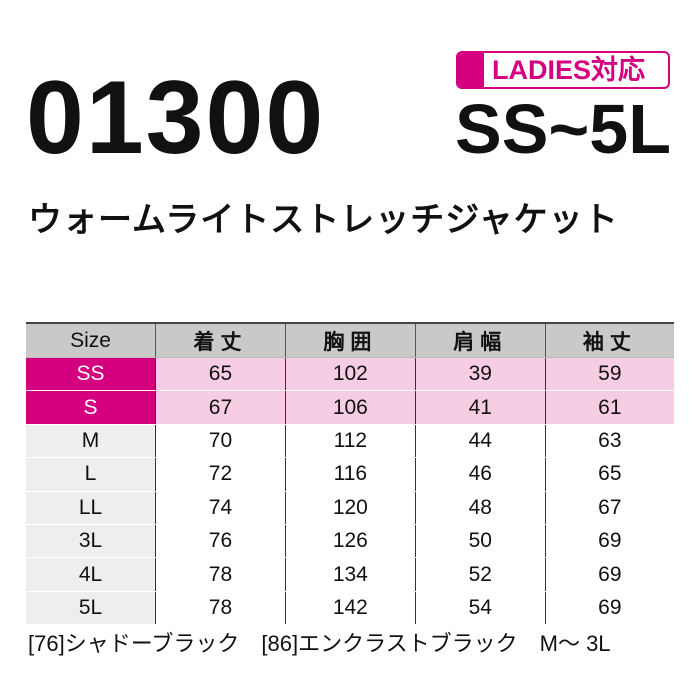  I want to click on value-cell: 134, so click(350, 574).